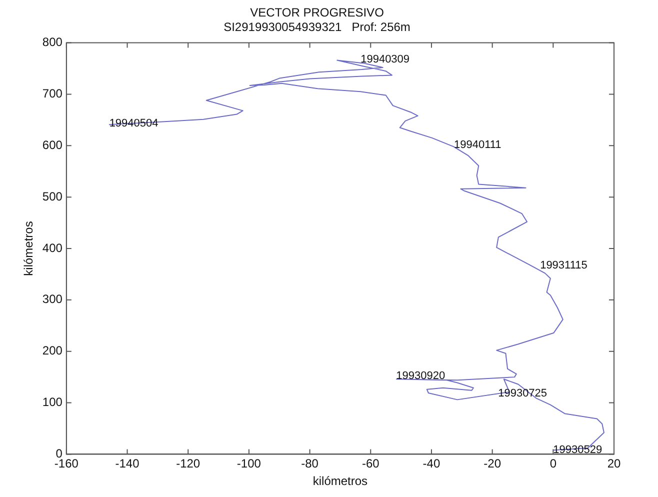  I want to click on x-tick-label: -100, so click(249, 463).